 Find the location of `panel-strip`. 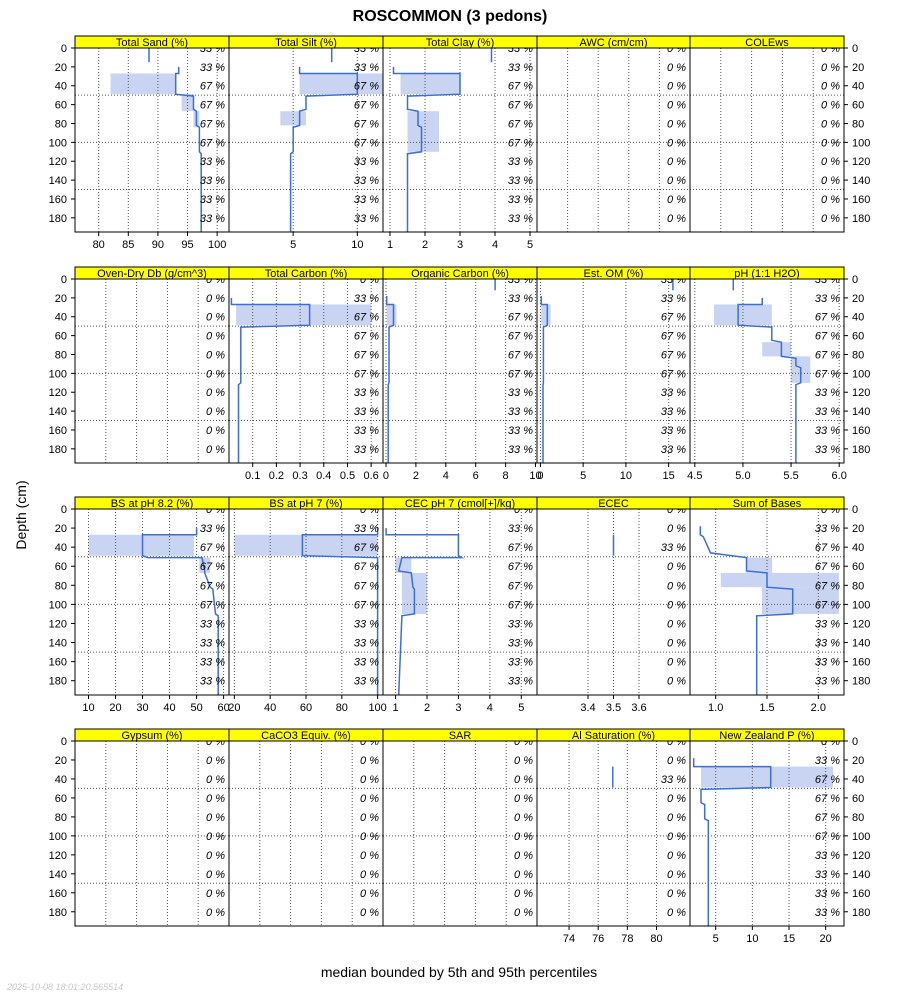

panel-strip is located at coordinates (767, 273).